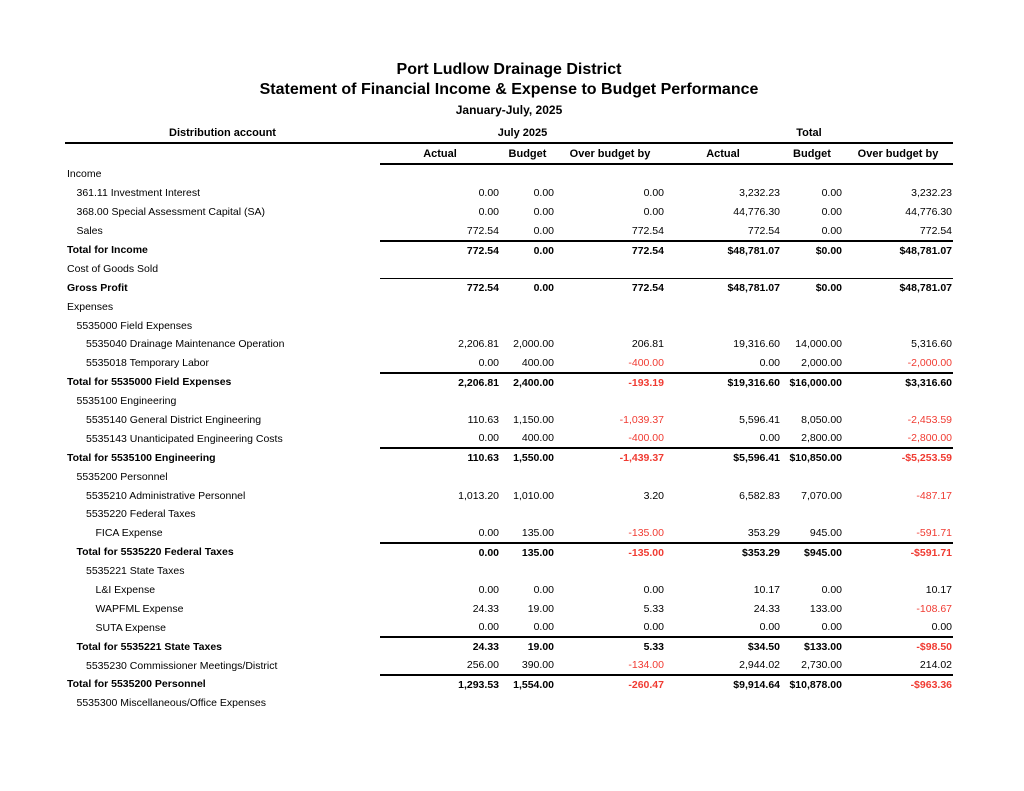 The width and height of the screenshot is (1024, 791). What do you see at coordinates (723, 382) in the screenshot?
I see `value-cell: $19,316.60` at bounding box center [723, 382].